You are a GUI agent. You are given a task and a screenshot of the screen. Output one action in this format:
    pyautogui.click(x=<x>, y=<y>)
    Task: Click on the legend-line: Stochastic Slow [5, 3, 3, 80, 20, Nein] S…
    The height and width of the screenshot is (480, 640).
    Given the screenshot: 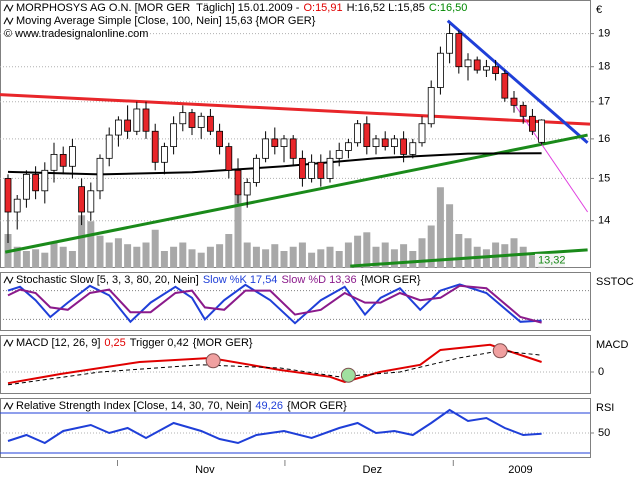 What is the action you would take?
    pyautogui.click(x=218, y=280)
    